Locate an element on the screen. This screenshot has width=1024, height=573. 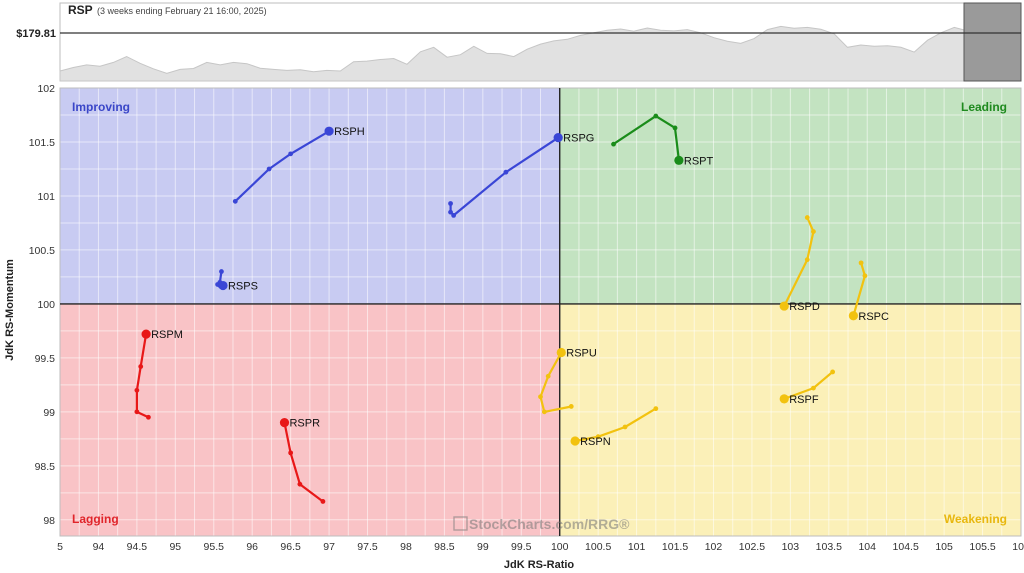
y-tick-label: 99 is located at coordinates (49, 413).